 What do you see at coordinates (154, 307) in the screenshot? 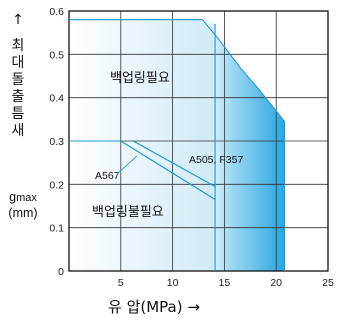
I see `x-axis-label: 유 압(MPa) →` at bounding box center [154, 307].